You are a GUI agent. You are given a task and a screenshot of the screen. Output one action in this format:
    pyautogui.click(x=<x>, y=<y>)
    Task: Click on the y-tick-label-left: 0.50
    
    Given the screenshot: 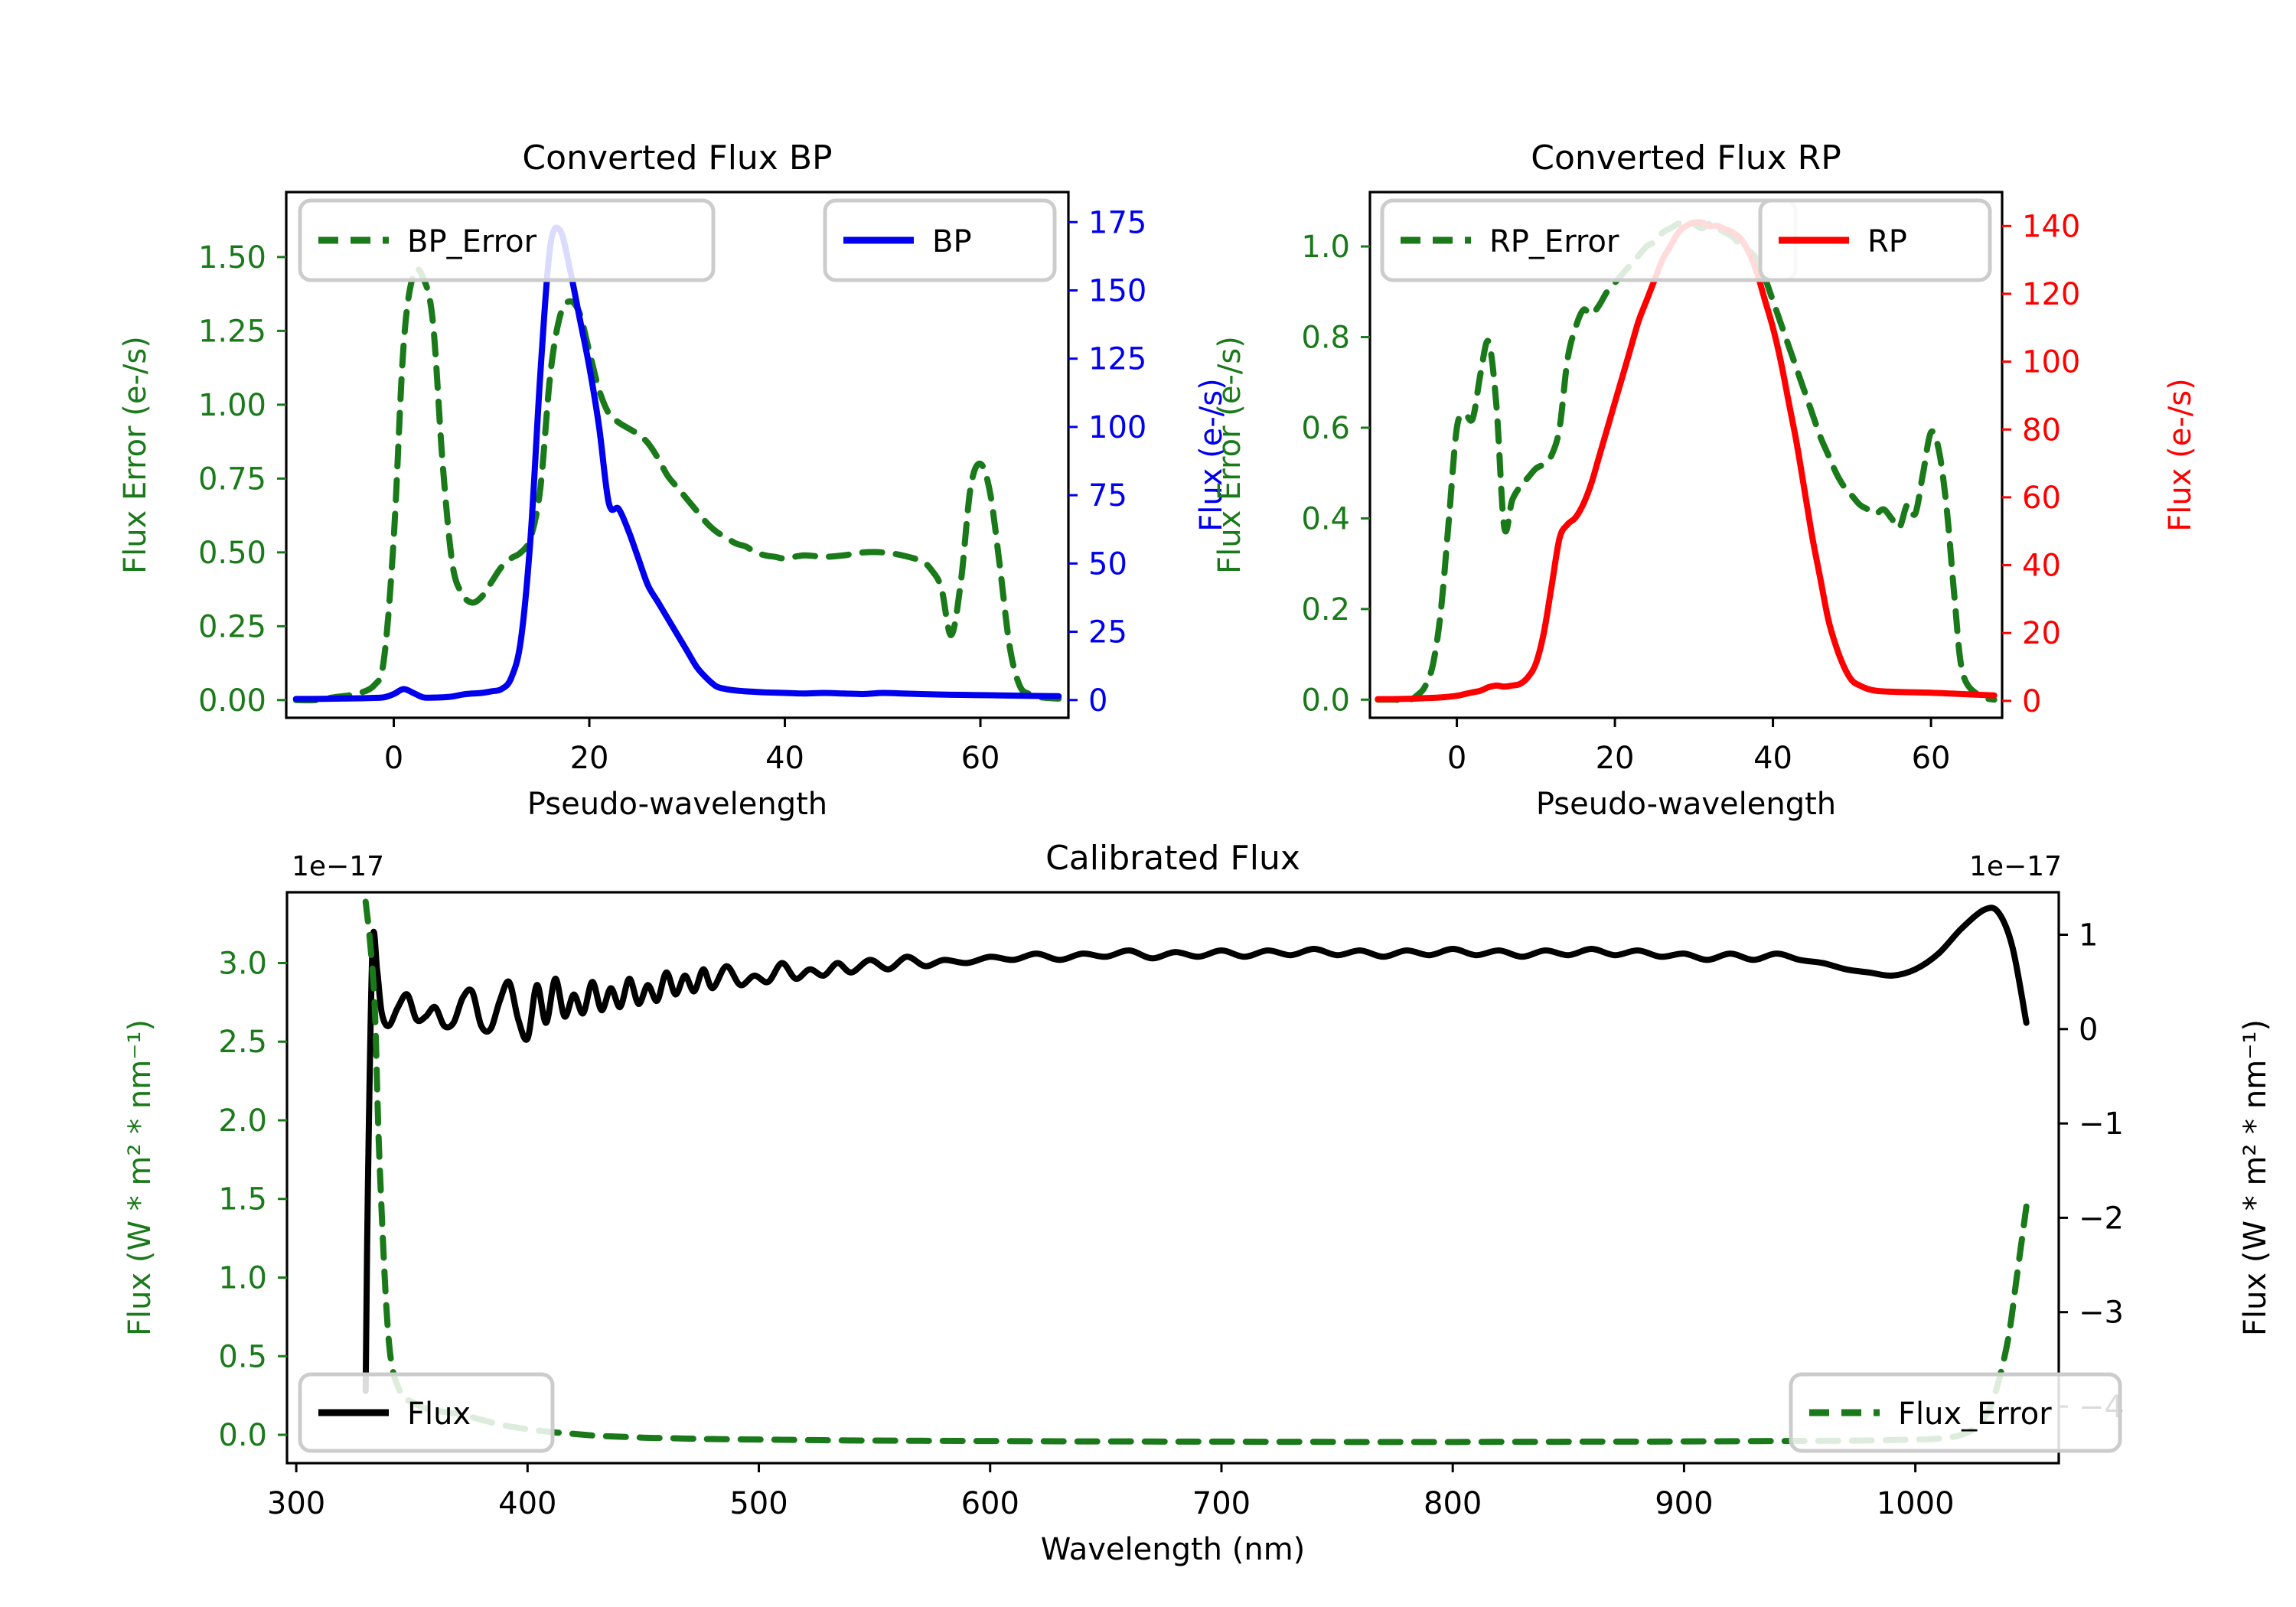 What is the action you would take?
    pyautogui.click(x=232, y=553)
    